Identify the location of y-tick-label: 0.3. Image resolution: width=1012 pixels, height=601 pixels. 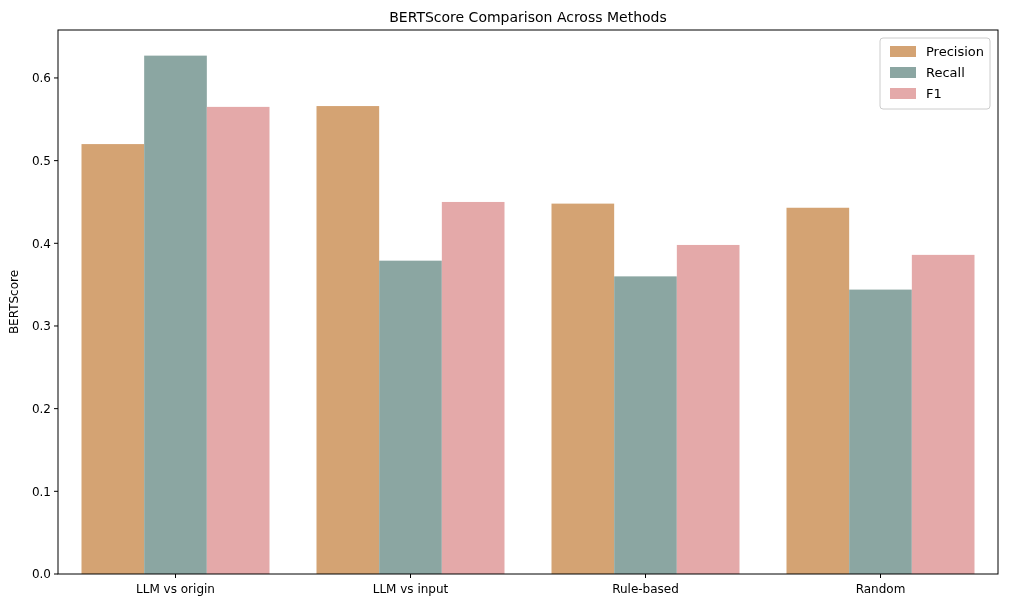
(41, 326).